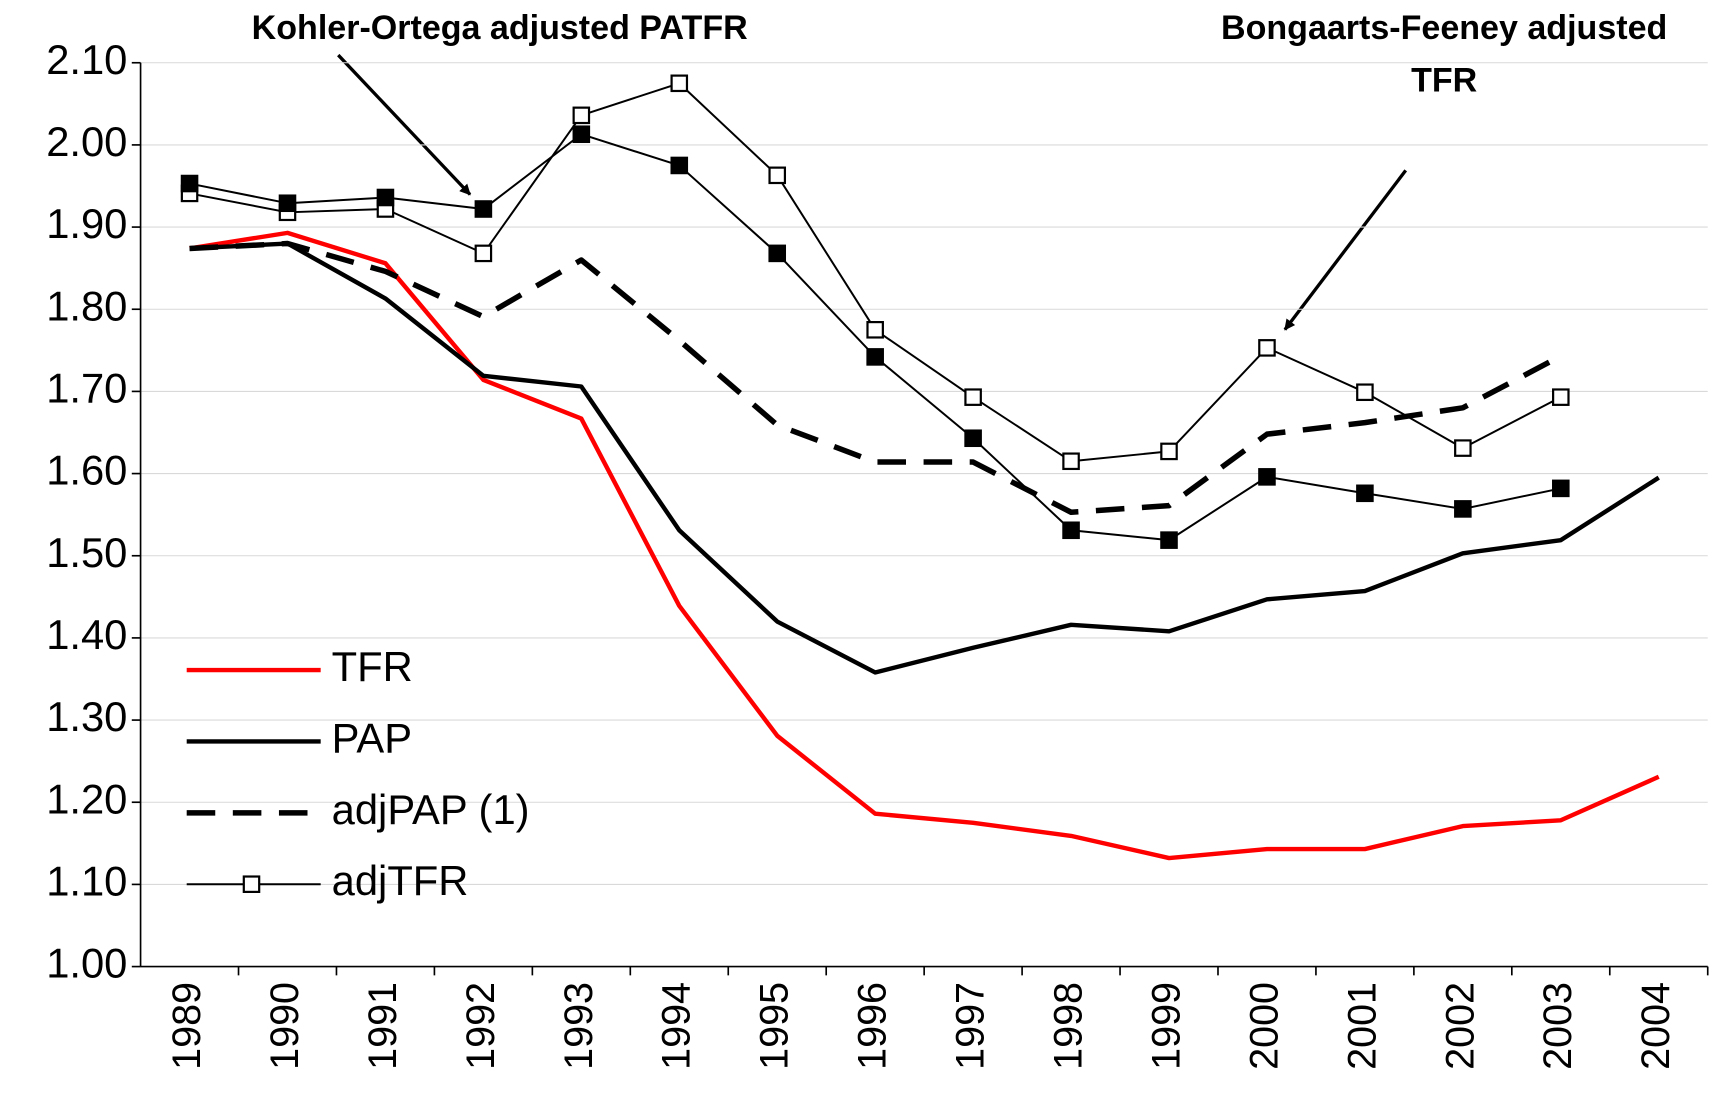 This screenshot has width=1722, height=1104. Describe the element at coordinates (86, 223) in the screenshot. I see `y-tick-label: 1.90` at that location.